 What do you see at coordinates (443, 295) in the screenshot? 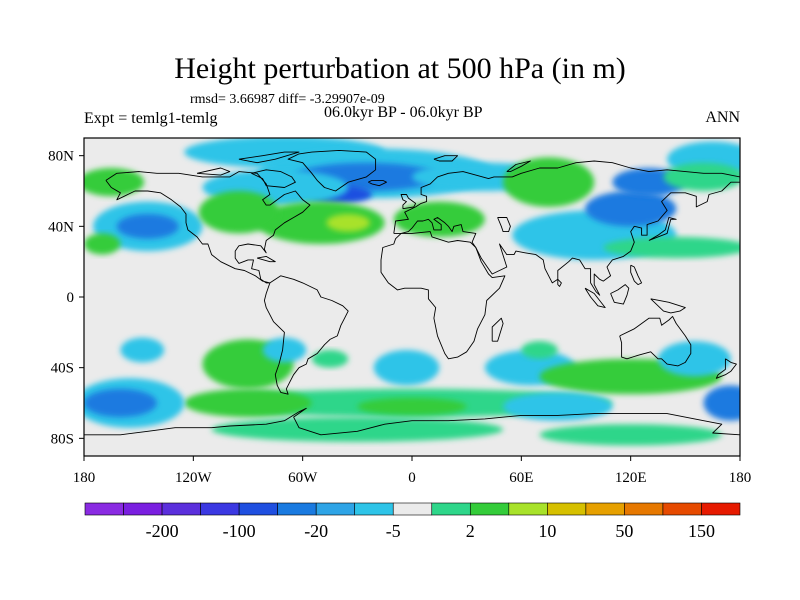
I see `coastline-africa` at bounding box center [443, 295].